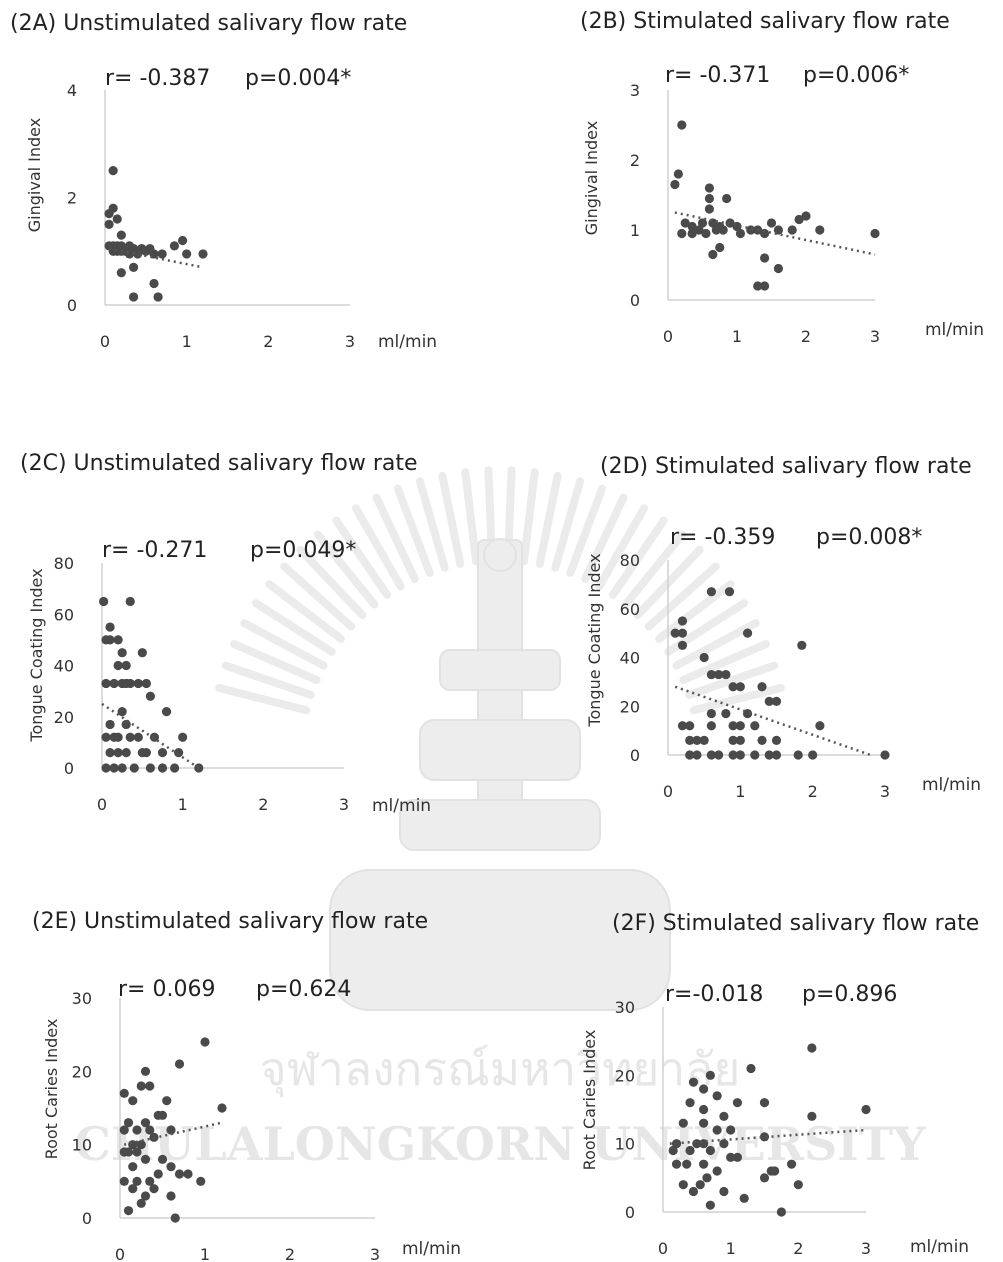 This screenshot has width=1003, height=1262. I want to click on p-value: p=0.004*, so click(298, 78).